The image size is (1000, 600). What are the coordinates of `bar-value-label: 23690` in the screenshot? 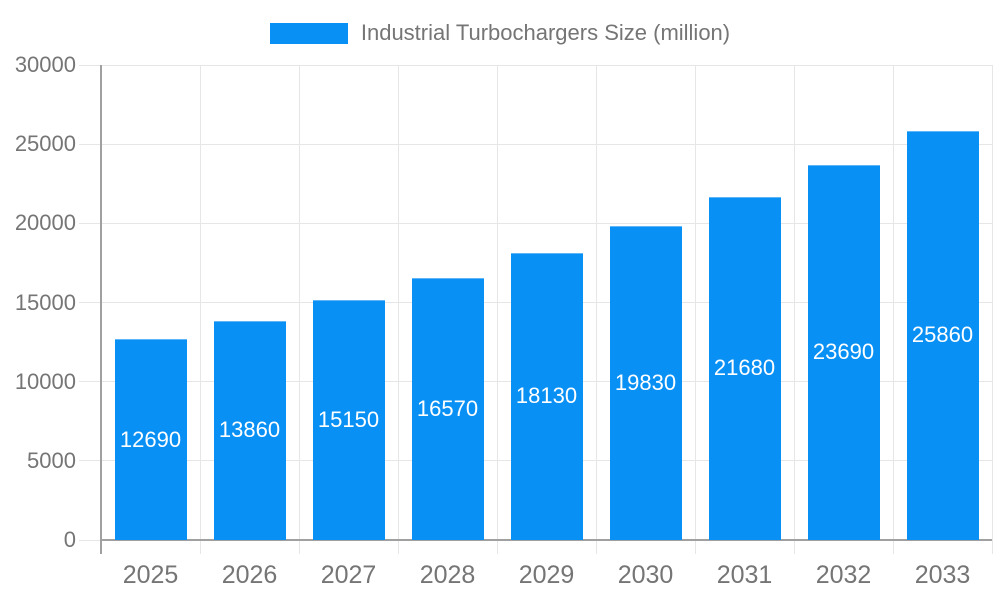 It's located at (843, 352).